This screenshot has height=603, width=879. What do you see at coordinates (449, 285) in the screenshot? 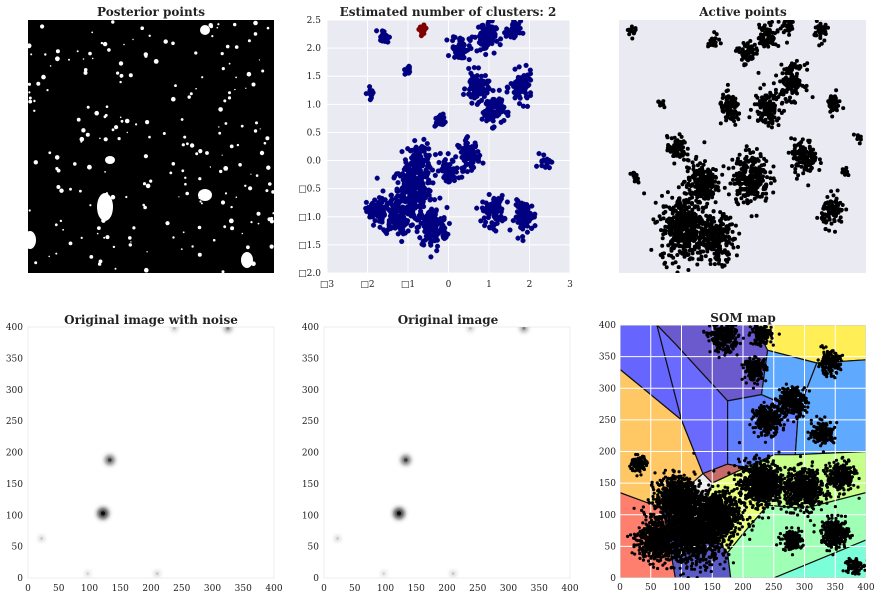
I see `x-tick-label: 0` at bounding box center [449, 285].